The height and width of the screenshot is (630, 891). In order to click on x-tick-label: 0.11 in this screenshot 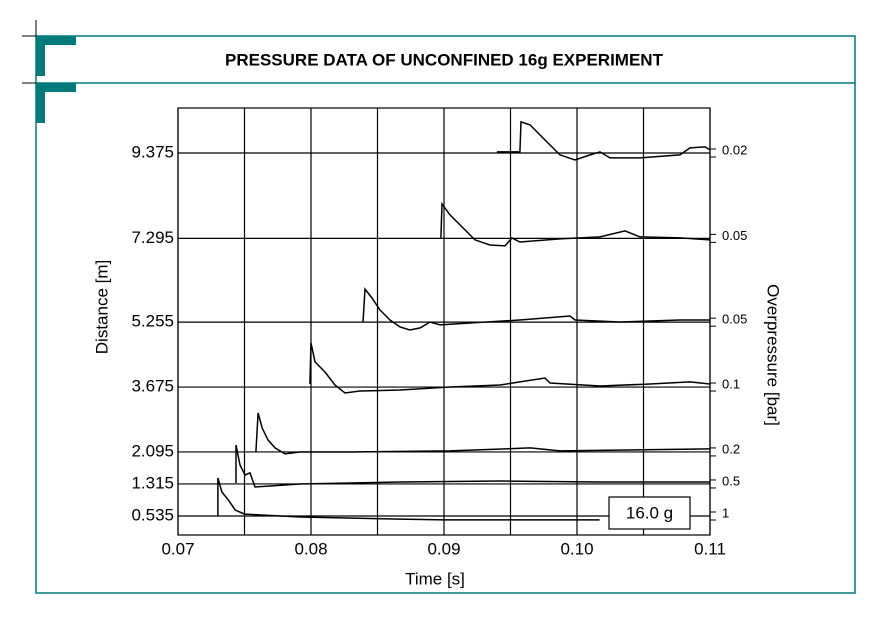, I will do `click(710, 548)`.